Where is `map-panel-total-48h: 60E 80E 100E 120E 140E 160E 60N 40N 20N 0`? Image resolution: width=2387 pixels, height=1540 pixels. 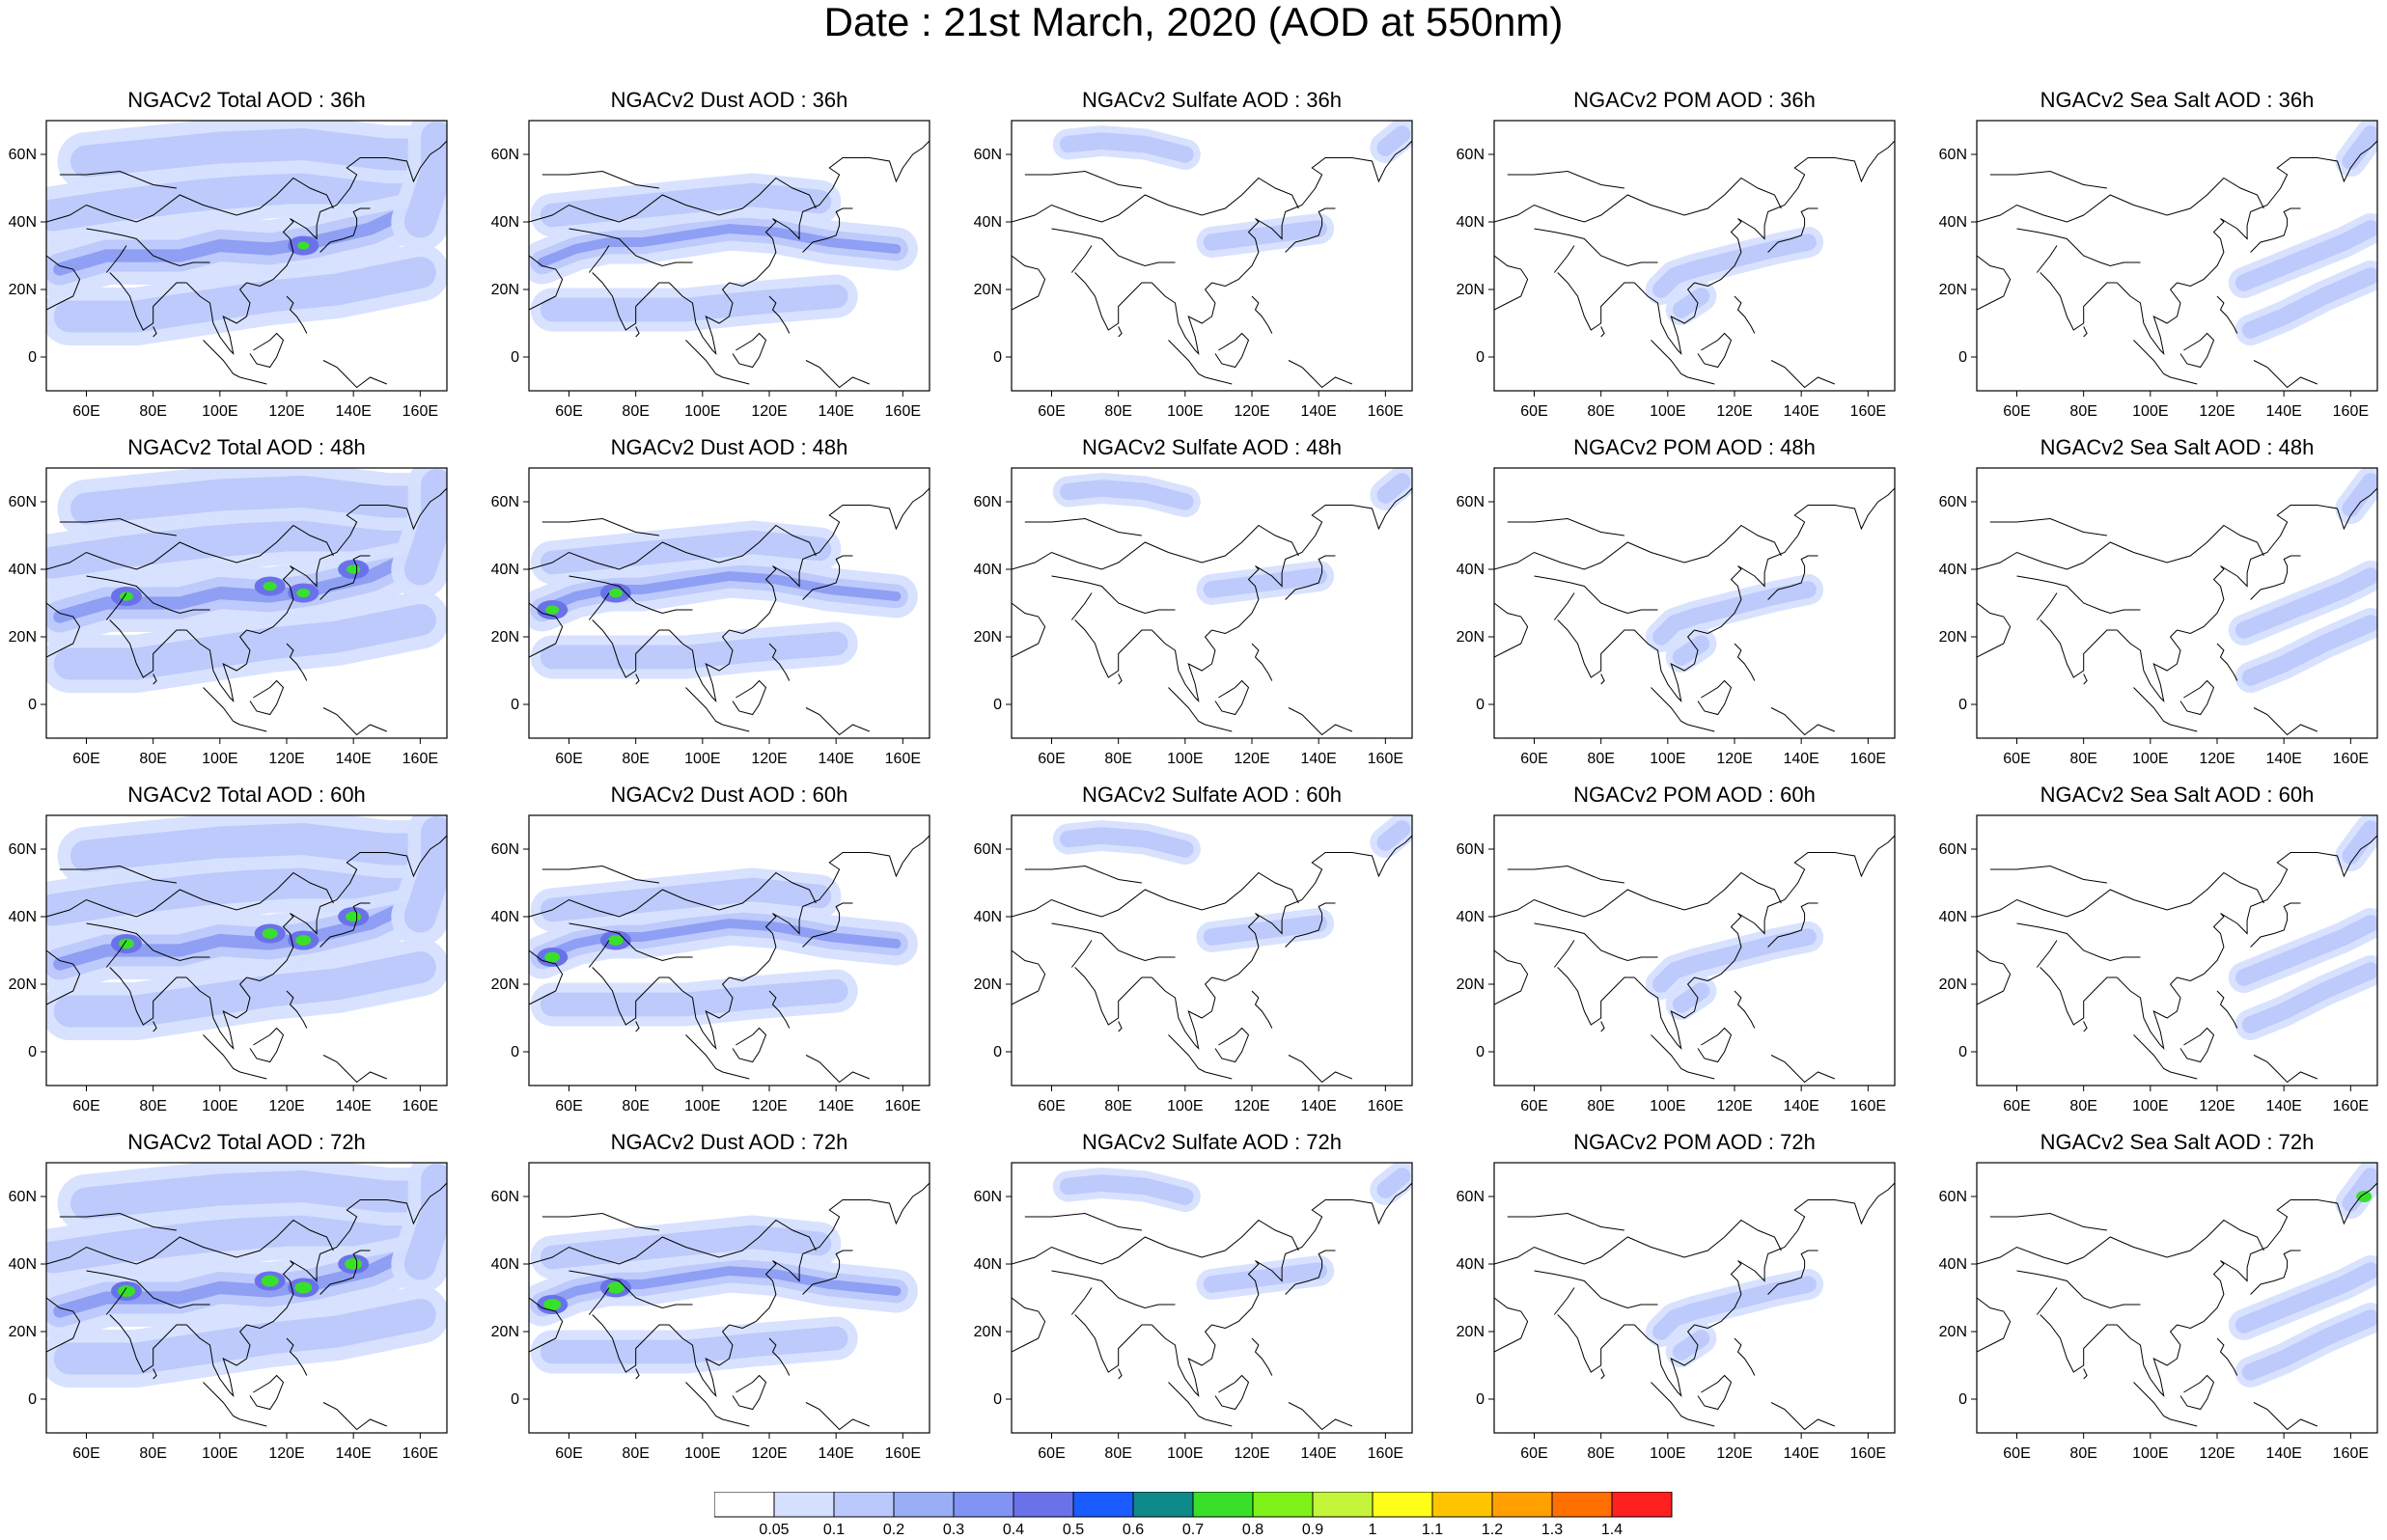
map-panel-total-48h: 60E 80E 100E 120E 140E 160E 60N 40N 20N 0 is located at coordinates (228, 617).